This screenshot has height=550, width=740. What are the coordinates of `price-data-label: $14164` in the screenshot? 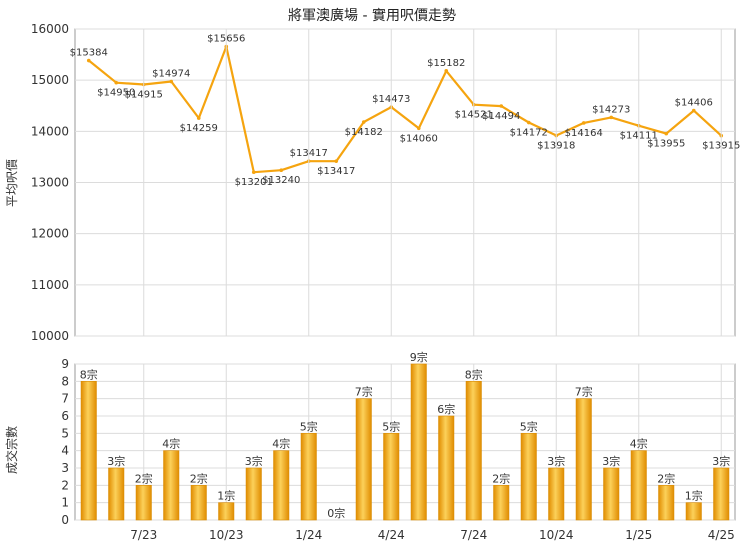 It's located at (584, 133).